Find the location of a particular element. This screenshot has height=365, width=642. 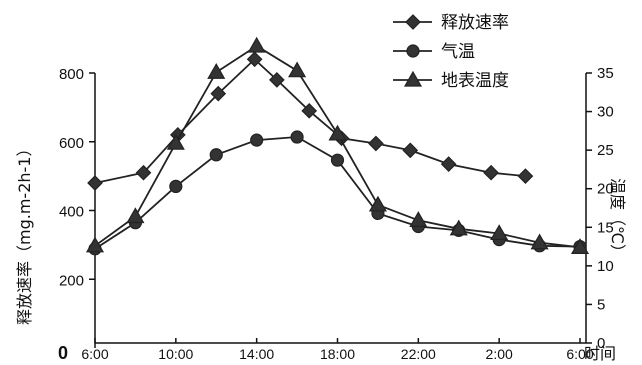

y-right-tick-label: 35 is located at coordinates (605, 73).